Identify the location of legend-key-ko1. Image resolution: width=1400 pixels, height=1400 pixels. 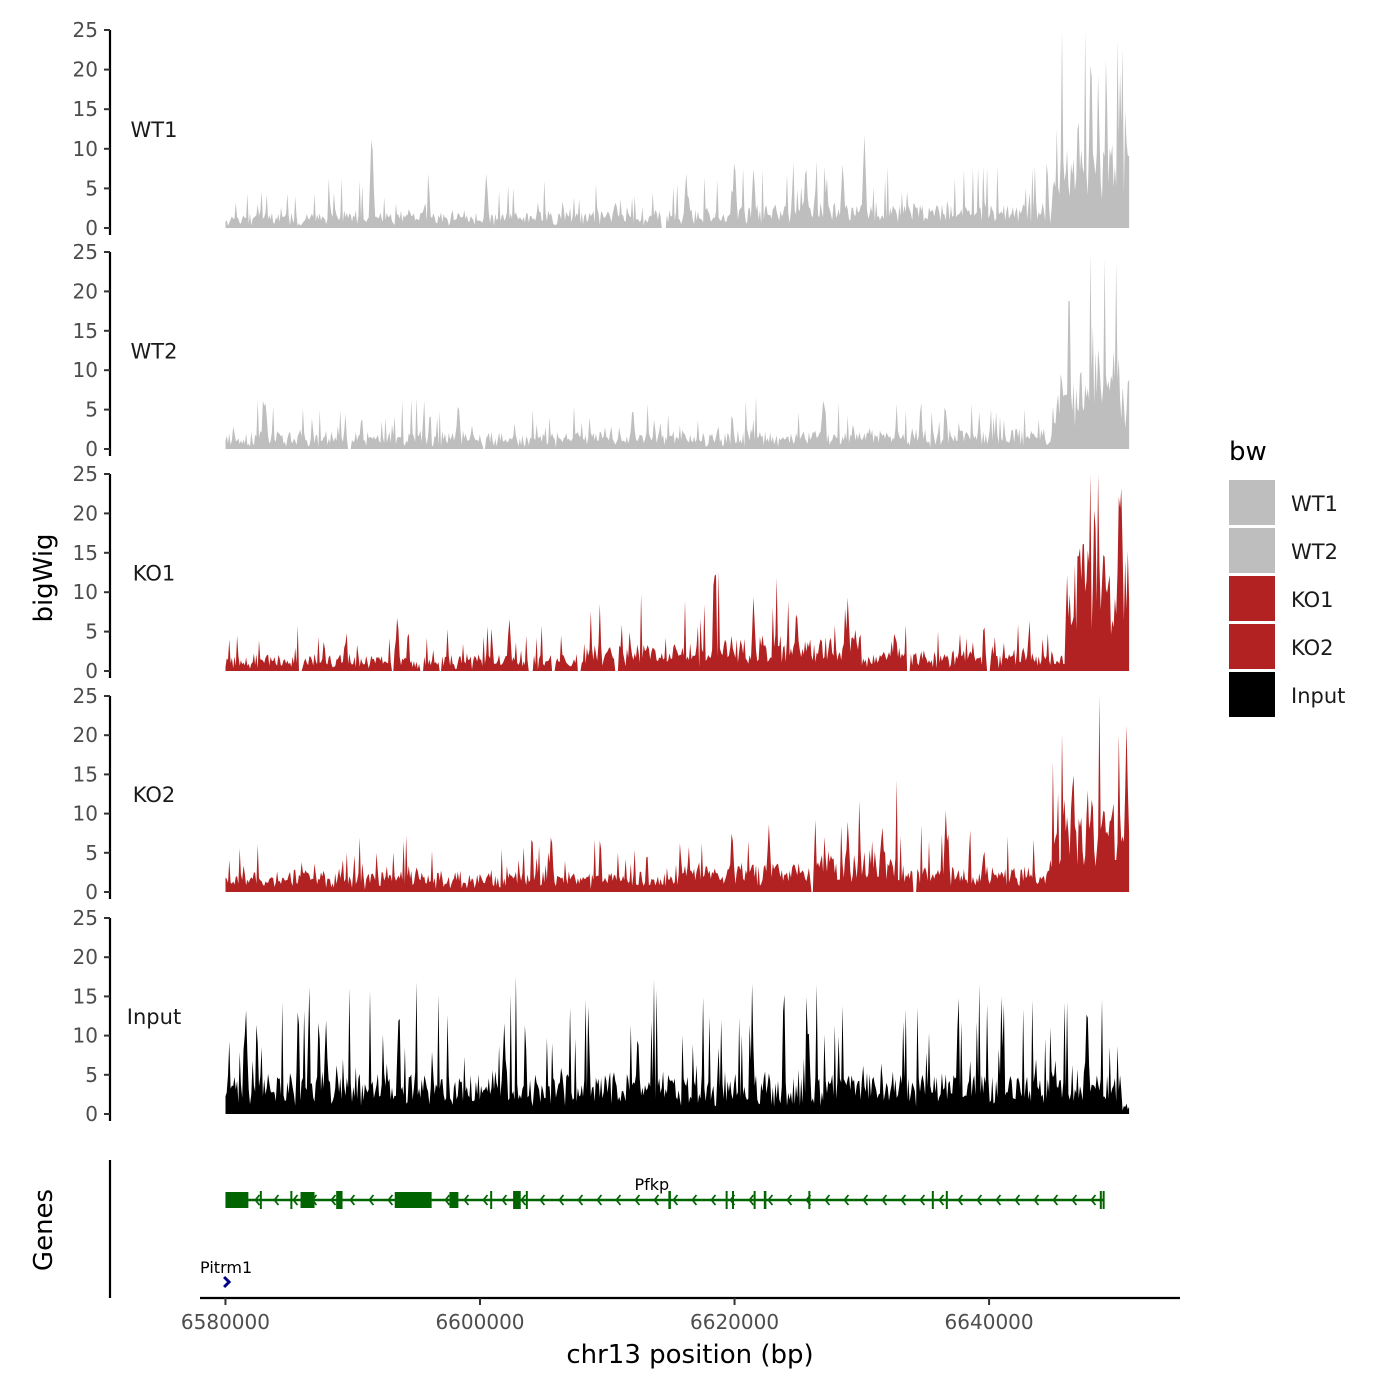
(1252, 599).